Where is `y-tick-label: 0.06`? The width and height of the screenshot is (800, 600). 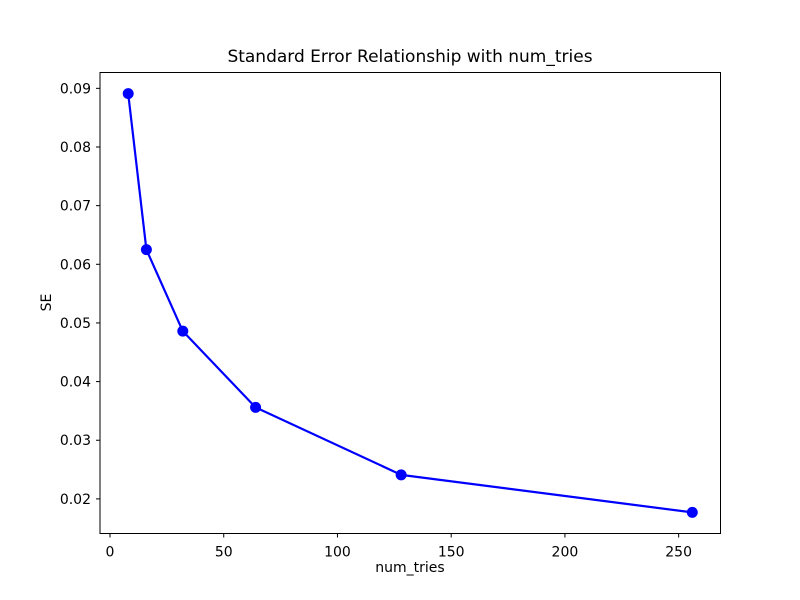 y-tick-label: 0.06 is located at coordinates (75, 265).